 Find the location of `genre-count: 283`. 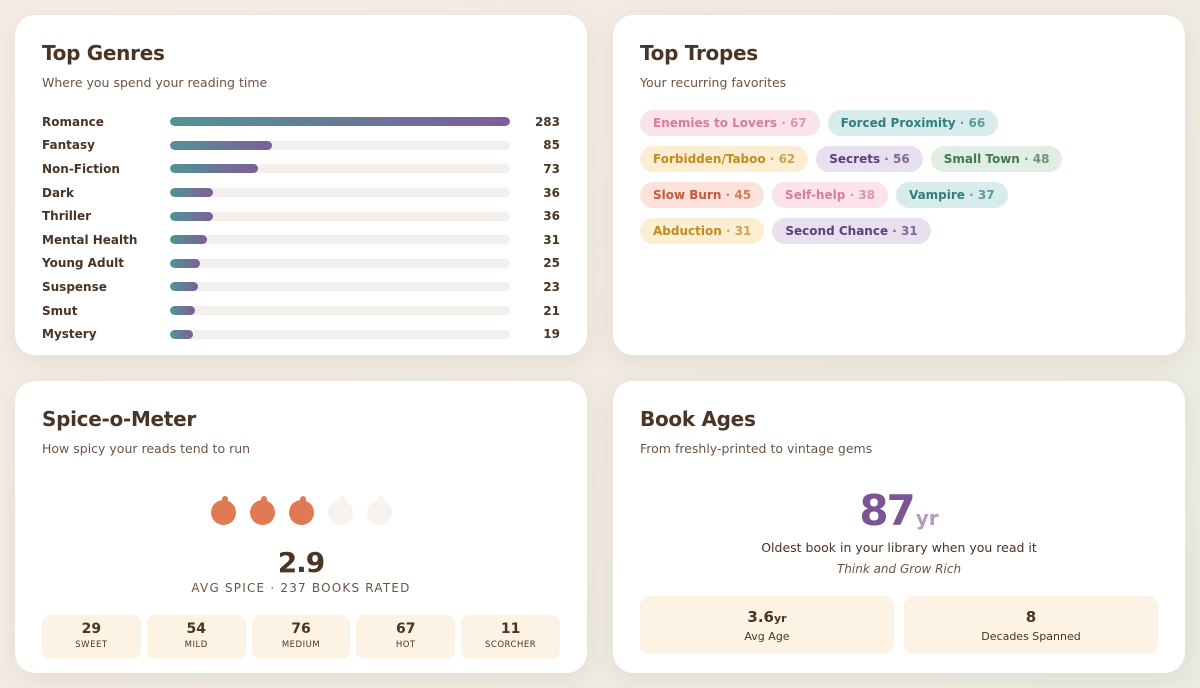

genre-count: 283 is located at coordinates (547, 121).